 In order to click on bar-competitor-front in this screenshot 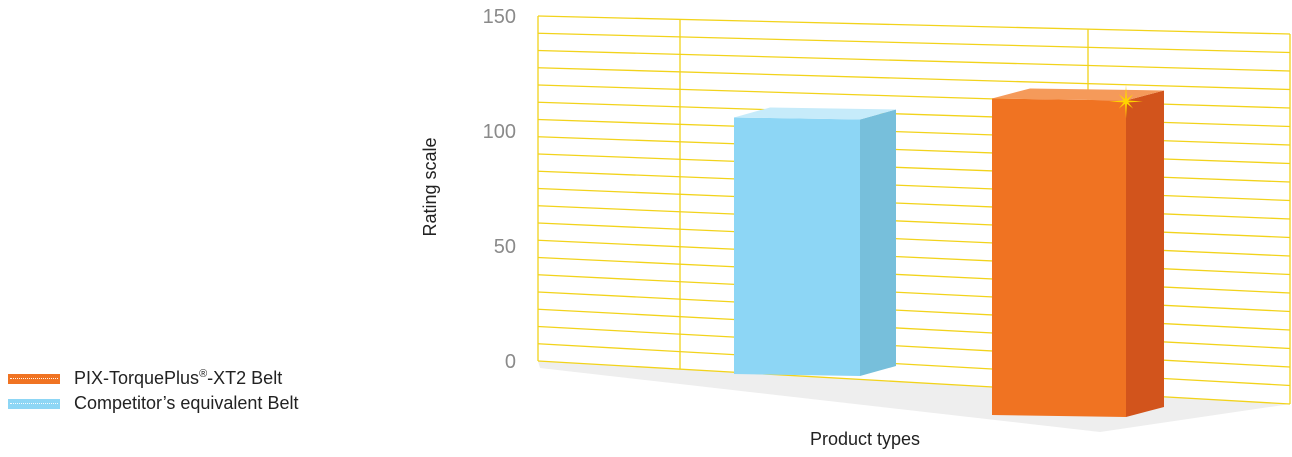, I will do `click(797, 246)`.